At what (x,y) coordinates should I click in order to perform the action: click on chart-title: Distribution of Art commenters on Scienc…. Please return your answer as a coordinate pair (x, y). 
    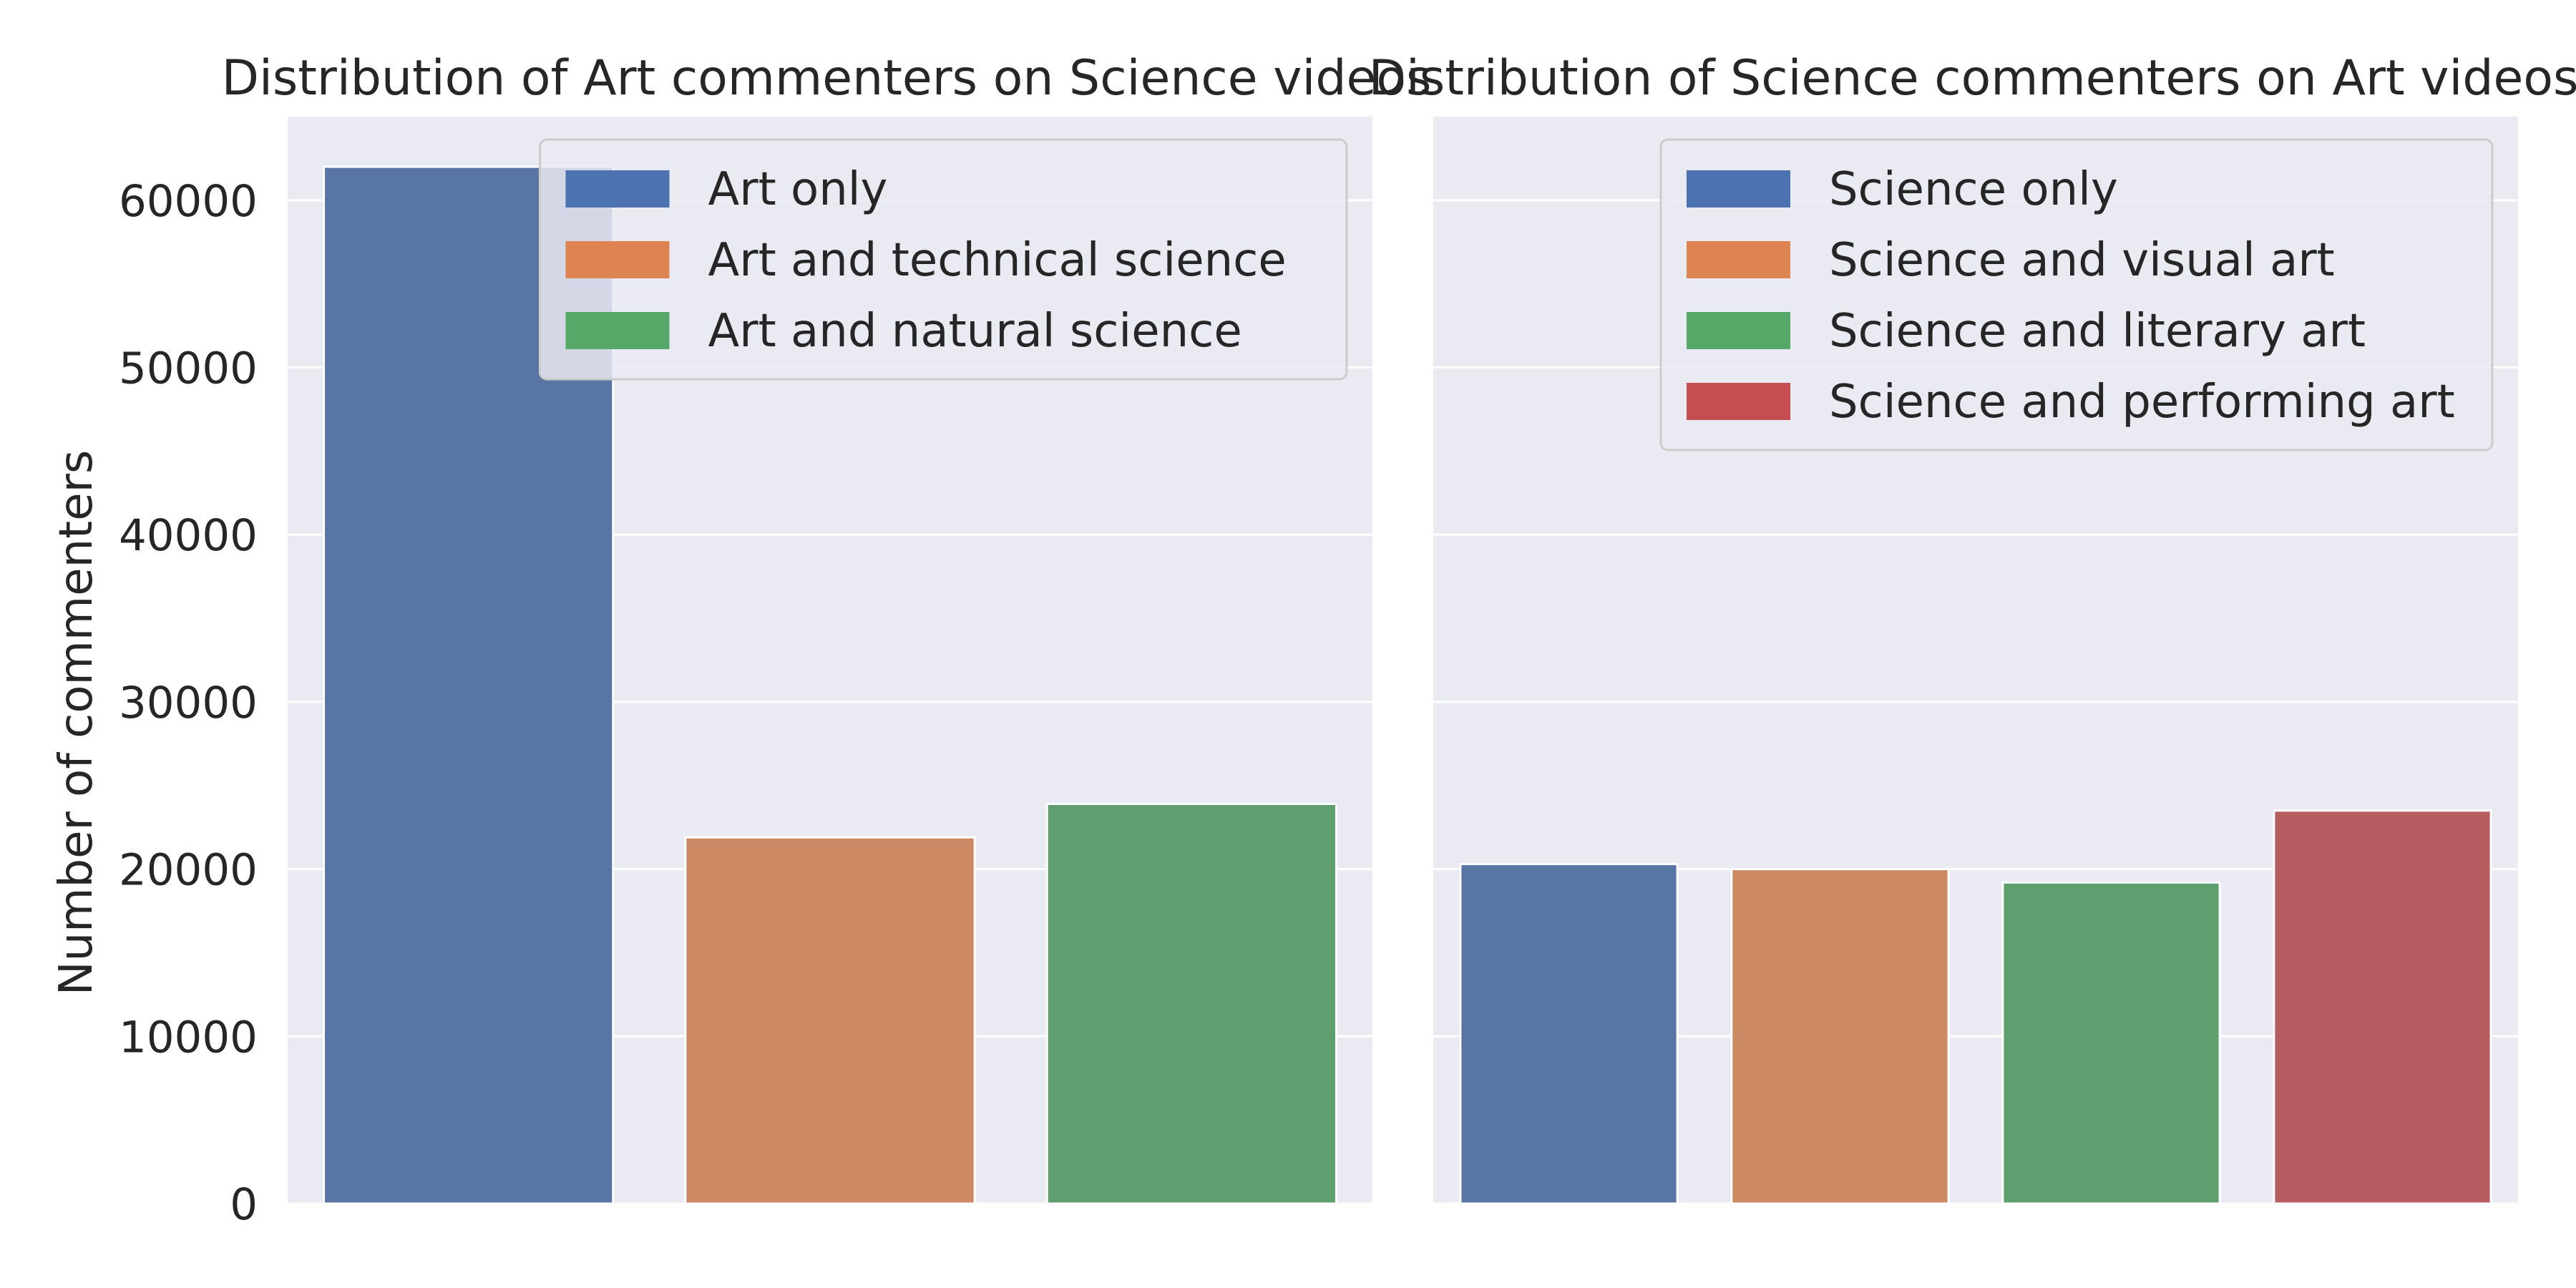
    Looking at the image, I should click on (827, 78).